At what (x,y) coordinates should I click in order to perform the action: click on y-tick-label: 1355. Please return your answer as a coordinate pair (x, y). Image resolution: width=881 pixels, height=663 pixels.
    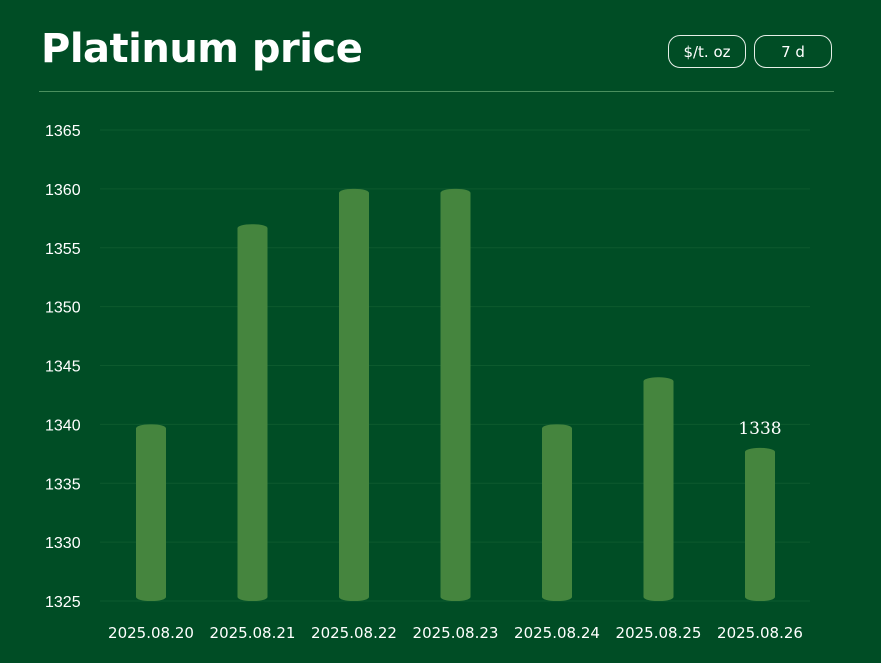
    Looking at the image, I should click on (63, 249).